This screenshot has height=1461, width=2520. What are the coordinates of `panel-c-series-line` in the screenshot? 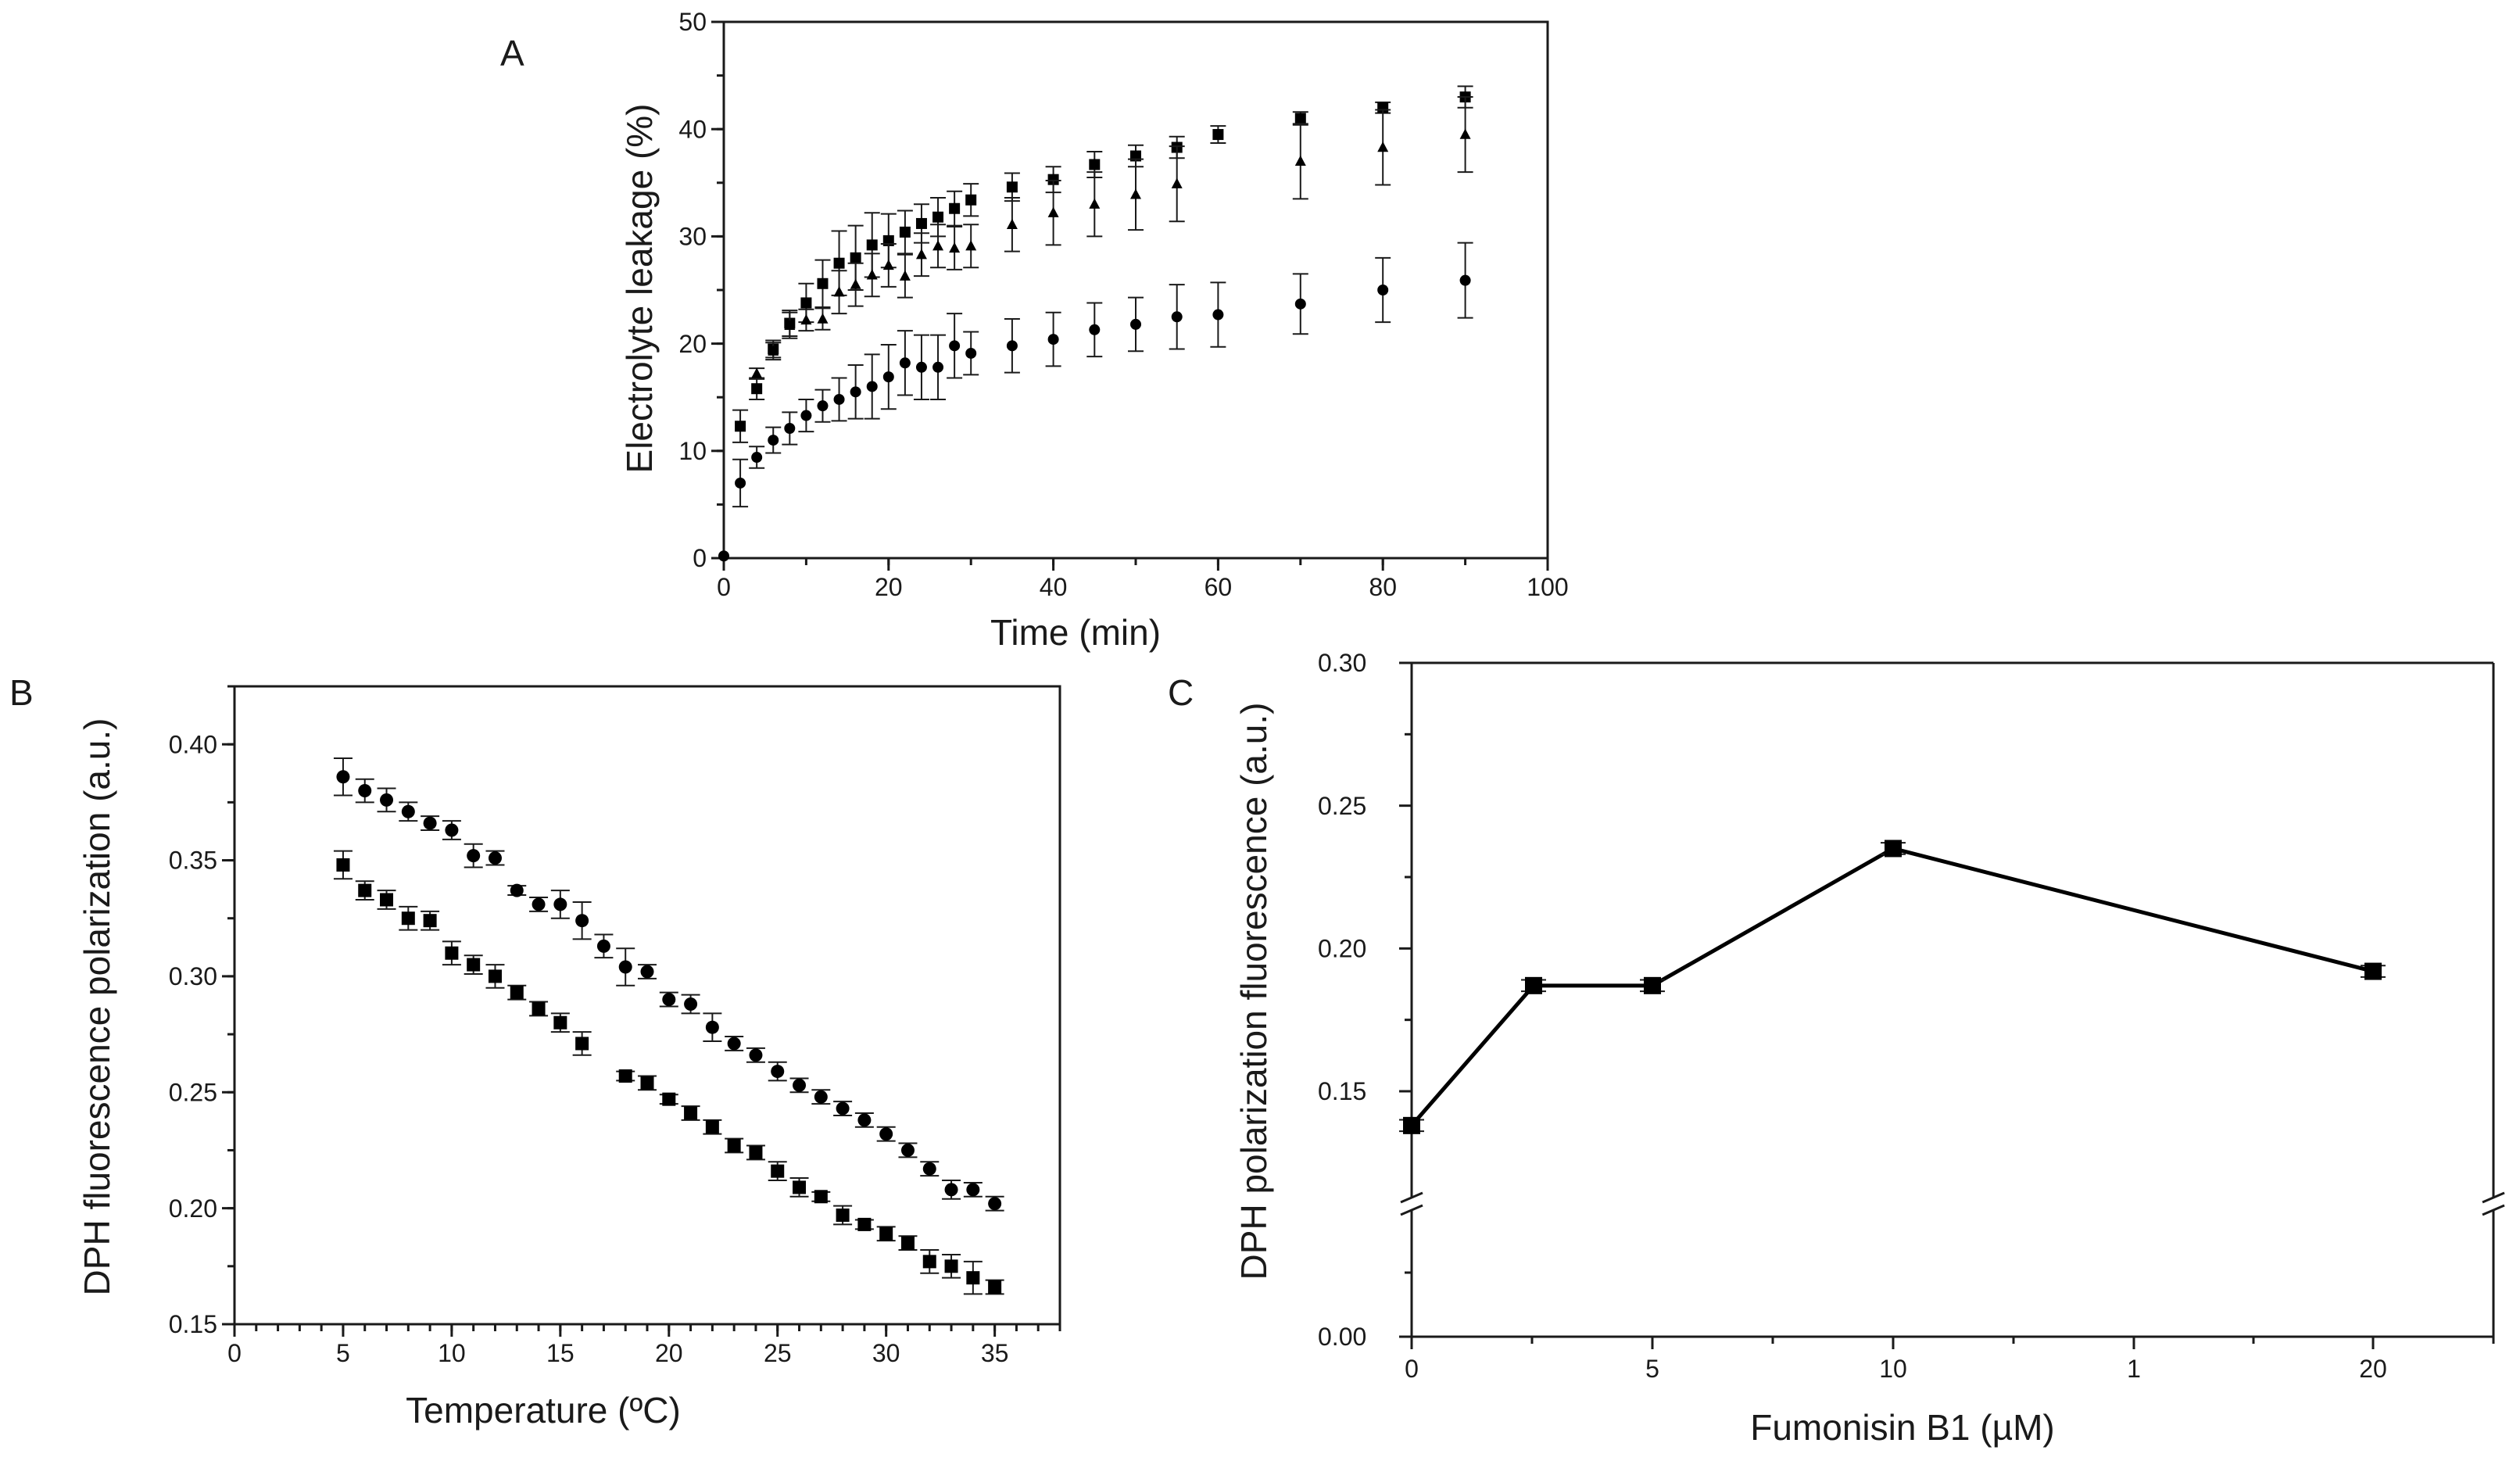 It's located at (1892, 986).